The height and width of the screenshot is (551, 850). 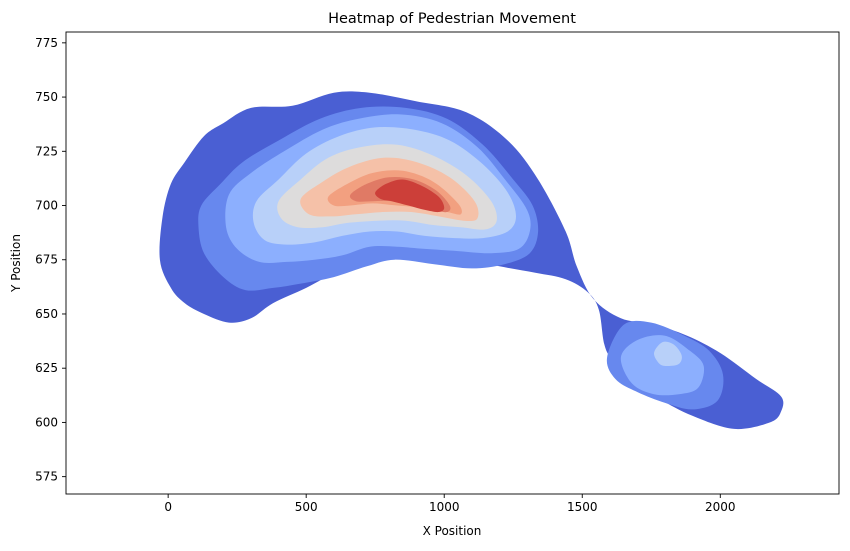 I want to click on y-tick-label: 775, so click(x=46, y=43).